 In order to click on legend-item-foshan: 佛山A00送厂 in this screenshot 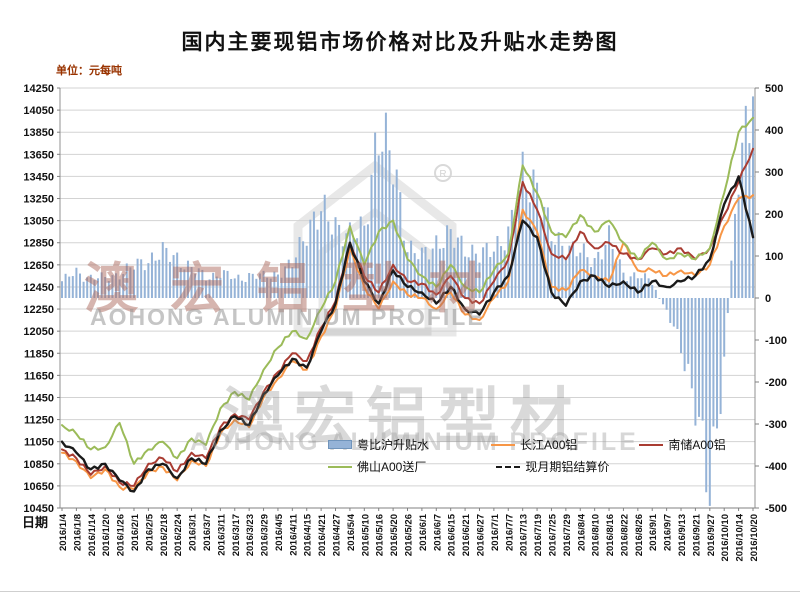, I will do `click(377, 466)`.